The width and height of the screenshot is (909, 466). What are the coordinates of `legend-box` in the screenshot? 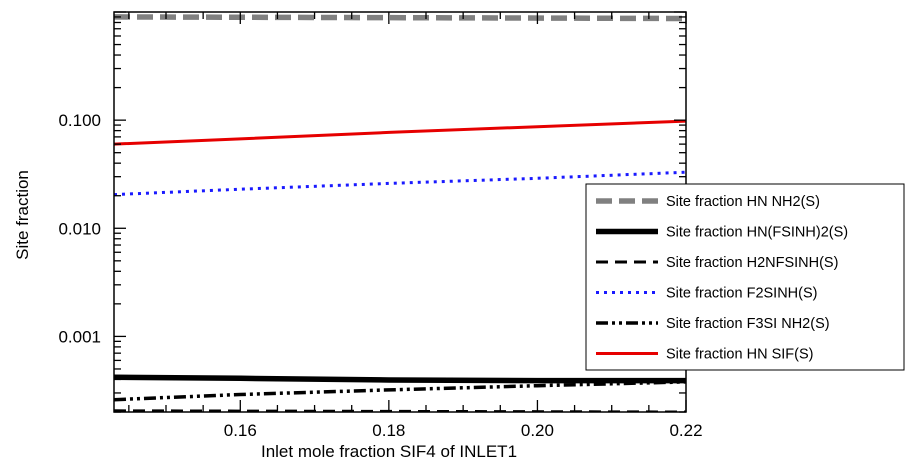 It's located at (745, 277).